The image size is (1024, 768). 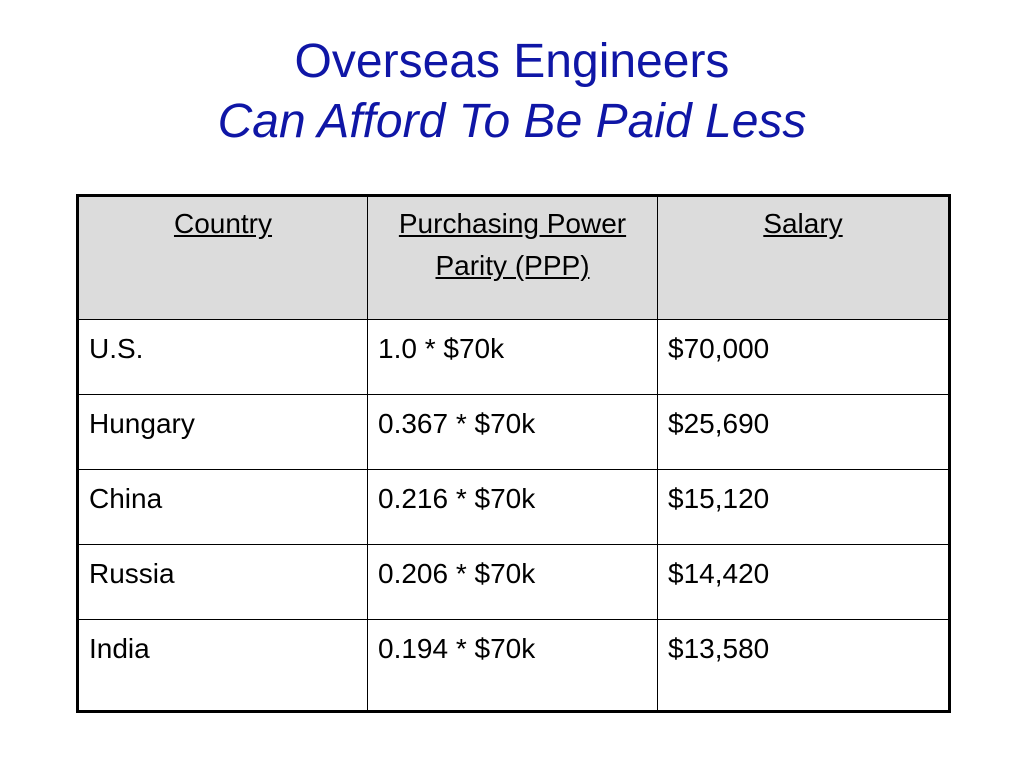 I want to click on table-row: Hungary 0.367 * $70k $25,690, so click(x=513, y=432).